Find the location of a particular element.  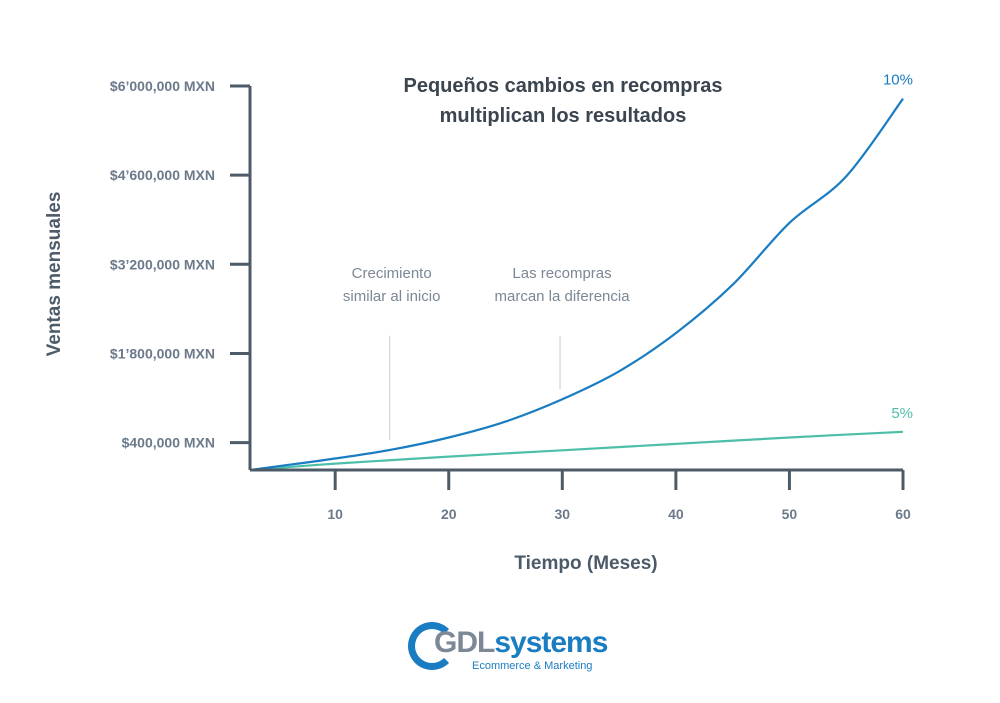

y-tick-label: $1’800,000 MXN is located at coordinates (162, 353).